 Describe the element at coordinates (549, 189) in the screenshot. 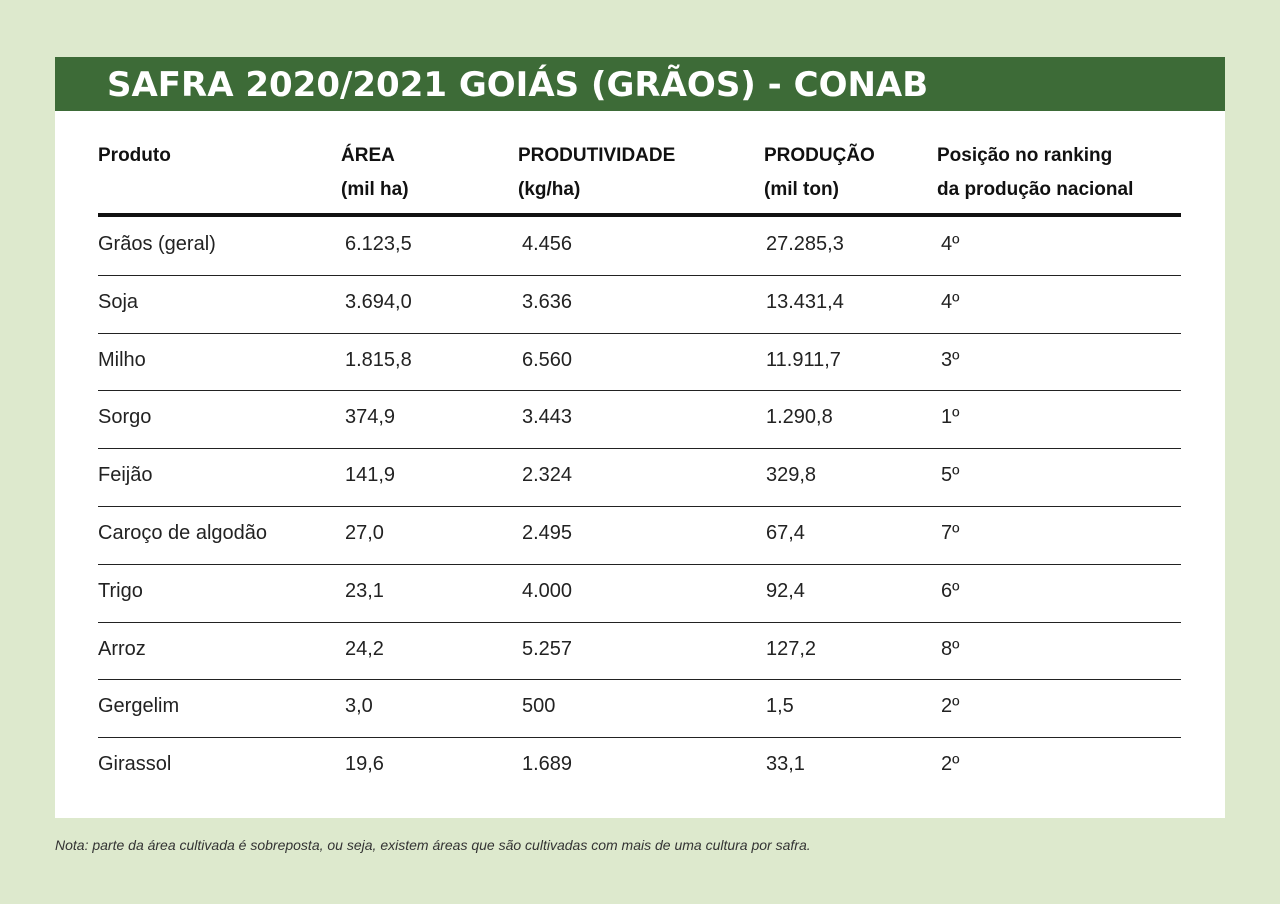

I see `column-header-line2: (kg/ha)` at that location.